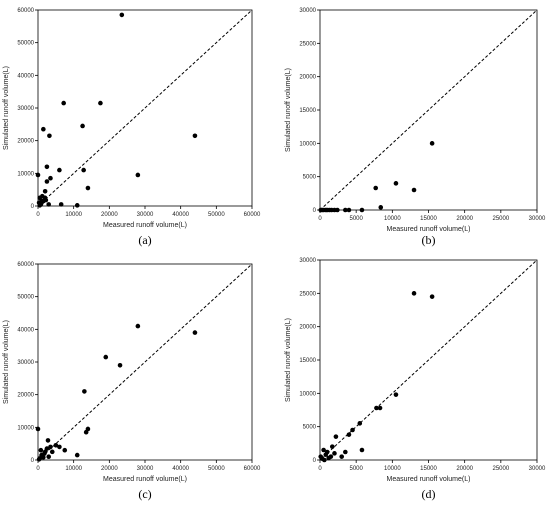  Describe the element at coordinates (429, 240) in the screenshot. I see `panel-label: (b)` at that location.